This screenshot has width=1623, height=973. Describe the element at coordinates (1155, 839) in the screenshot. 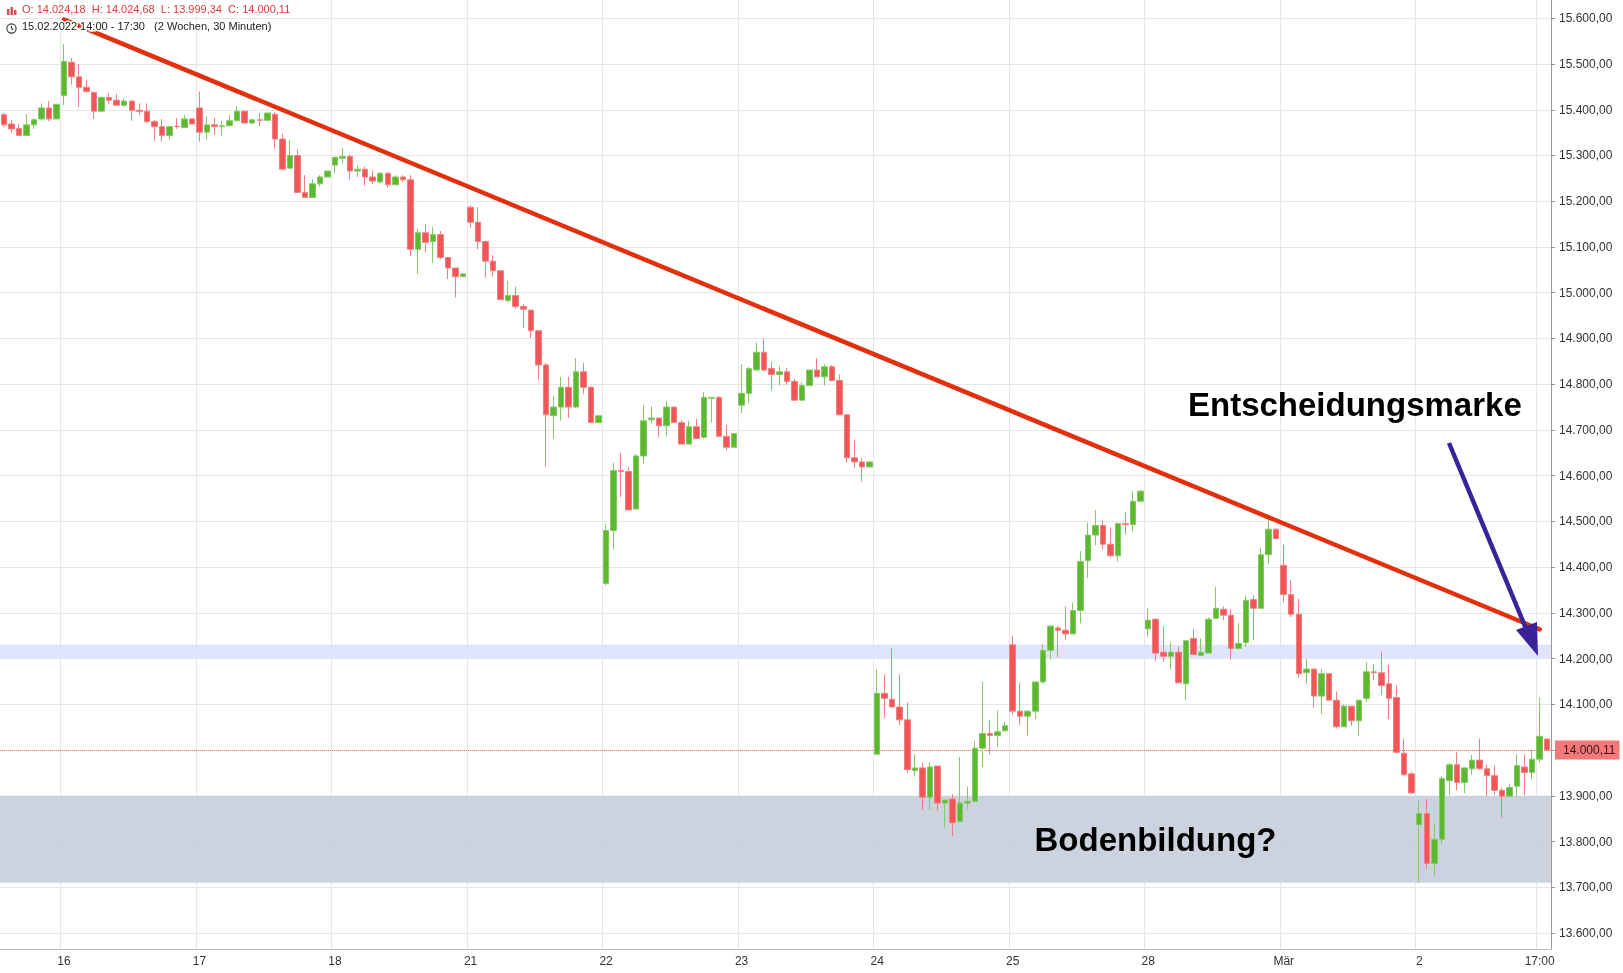

I see `band-label: Bodenbildung?` at that location.